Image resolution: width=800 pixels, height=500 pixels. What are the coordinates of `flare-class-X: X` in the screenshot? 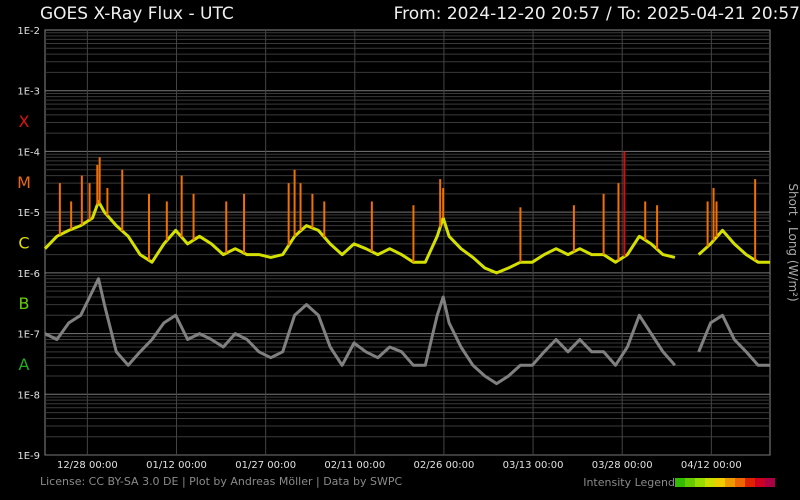 It's located at (24, 121).